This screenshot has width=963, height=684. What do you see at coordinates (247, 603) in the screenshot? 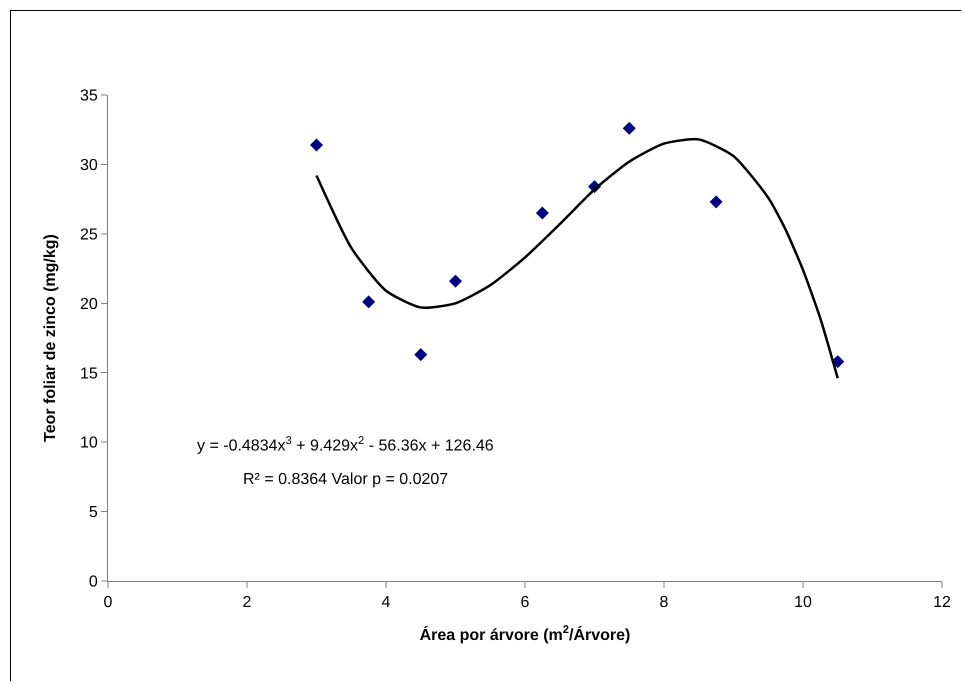
I see `x-tick-label: 2` at bounding box center [247, 603].